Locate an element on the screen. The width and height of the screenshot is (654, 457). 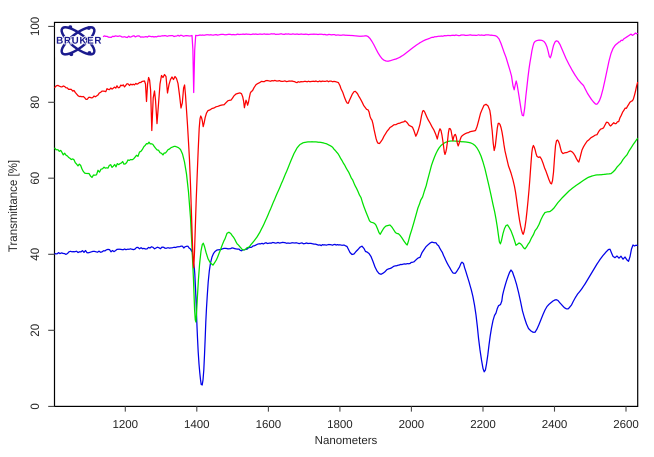
svg-text: 2400 is located at coordinates (555, 425).